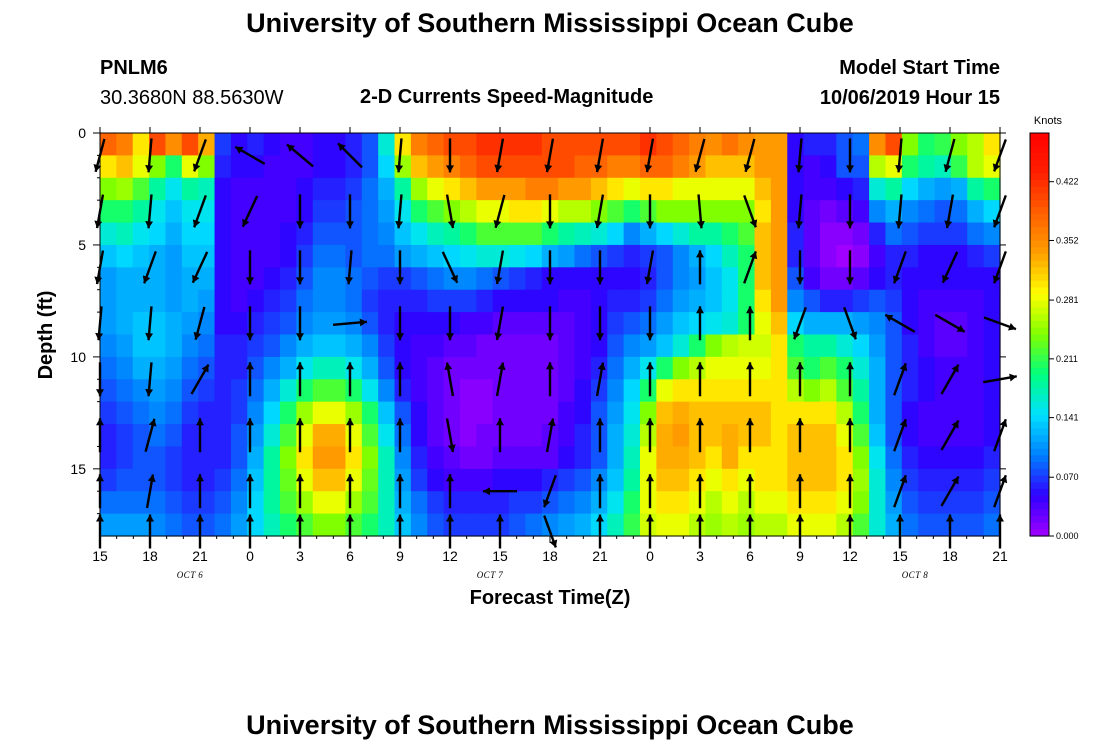 This screenshot has width=1100, height=750. I want to click on x-tick-label: 0, so click(250, 556).